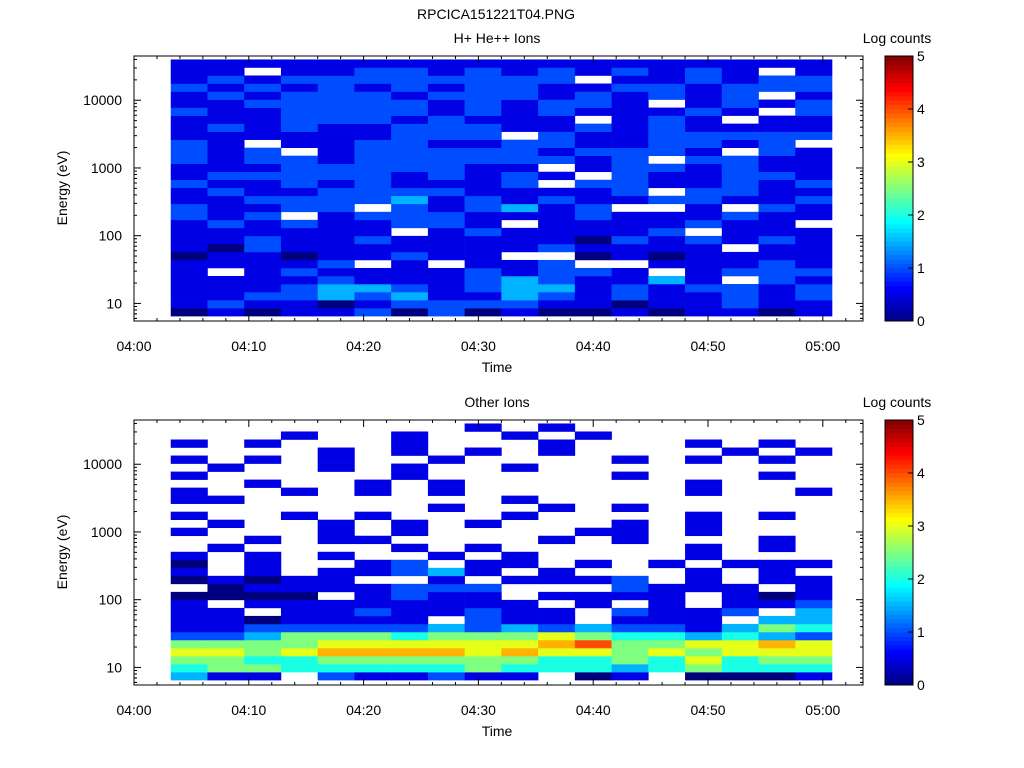  Describe the element at coordinates (822, 346) in the screenshot. I see `x-tick-label: 05:00` at that location.